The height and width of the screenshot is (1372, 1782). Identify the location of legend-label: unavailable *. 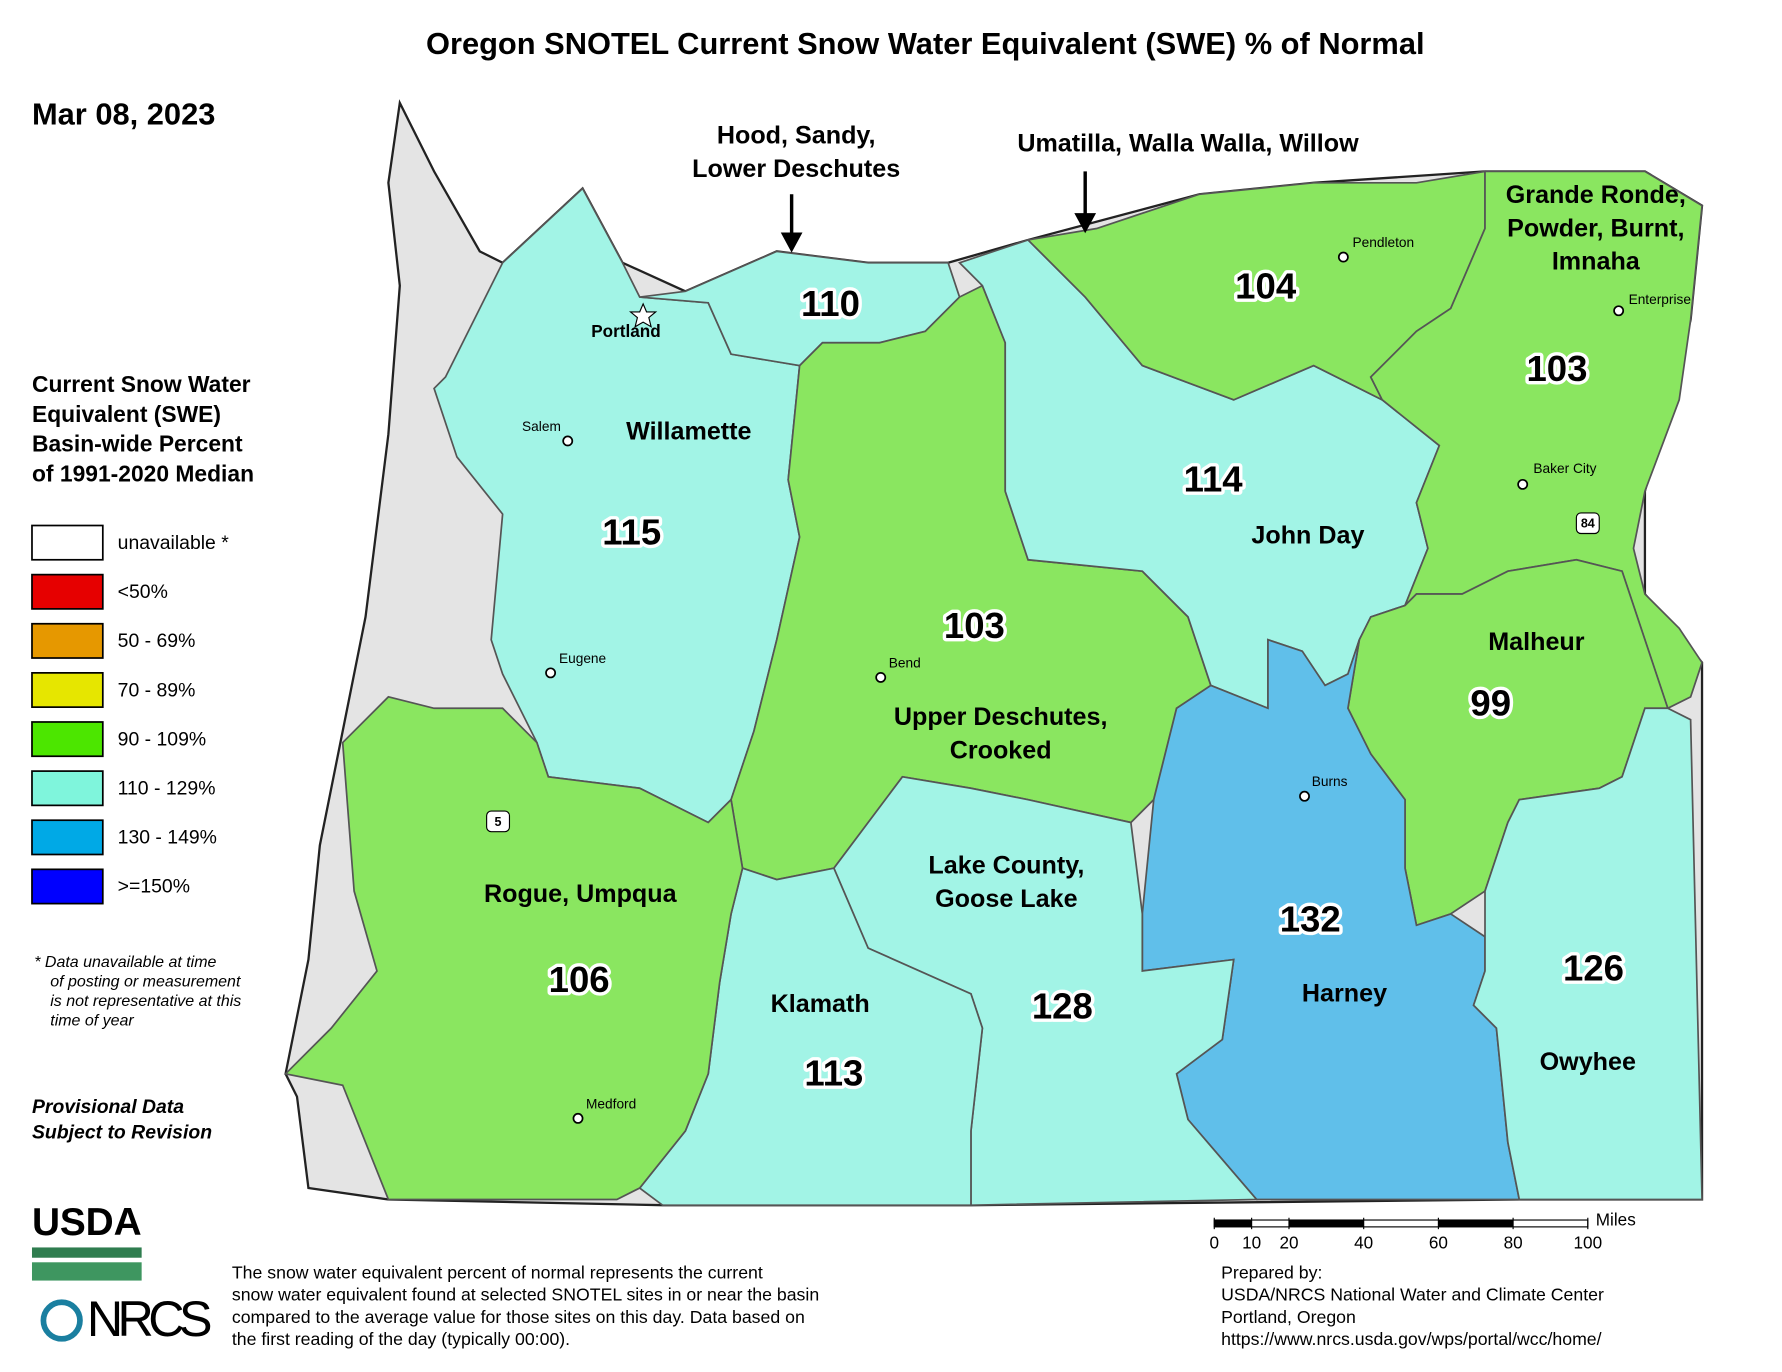
(174, 543).